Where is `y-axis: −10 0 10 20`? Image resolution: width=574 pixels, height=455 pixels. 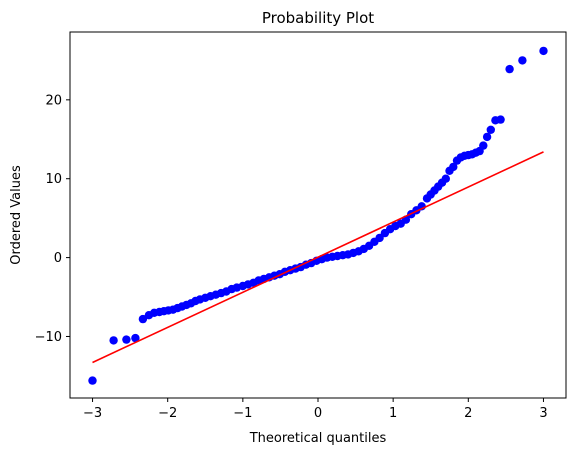 y-axis: −10 0 10 20 is located at coordinates (52, 219).